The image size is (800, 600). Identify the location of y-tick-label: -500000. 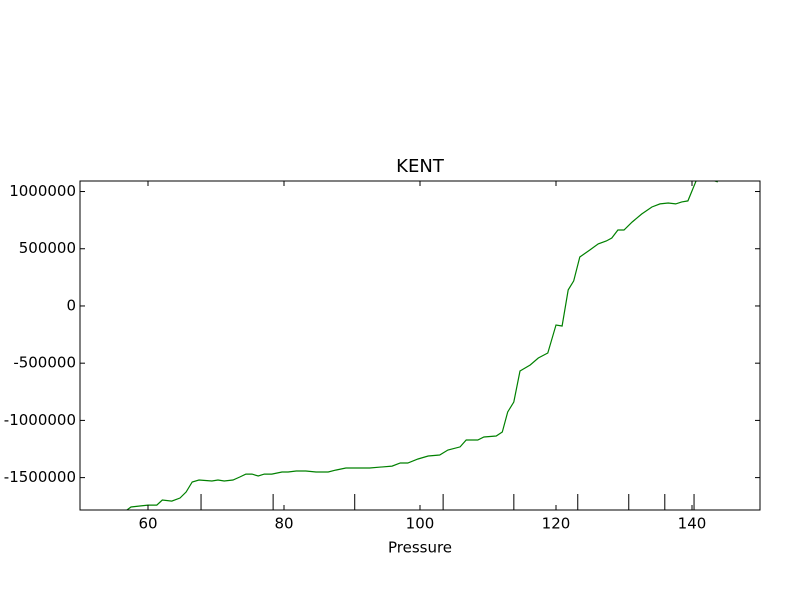
(44, 363).